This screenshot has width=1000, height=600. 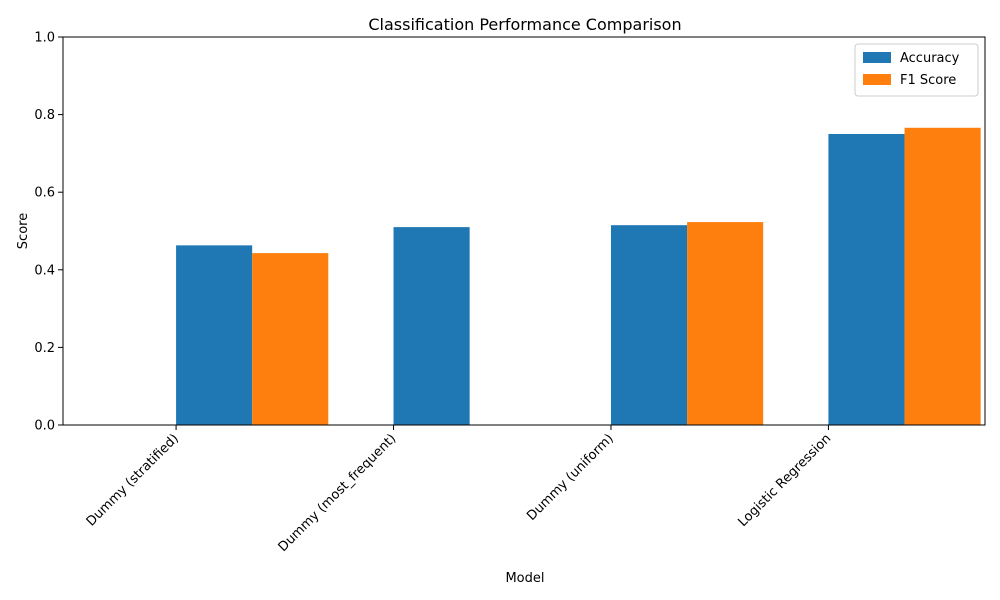 I want to click on x-tick-label: Dummy (stratified), so click(x=133, y=480).